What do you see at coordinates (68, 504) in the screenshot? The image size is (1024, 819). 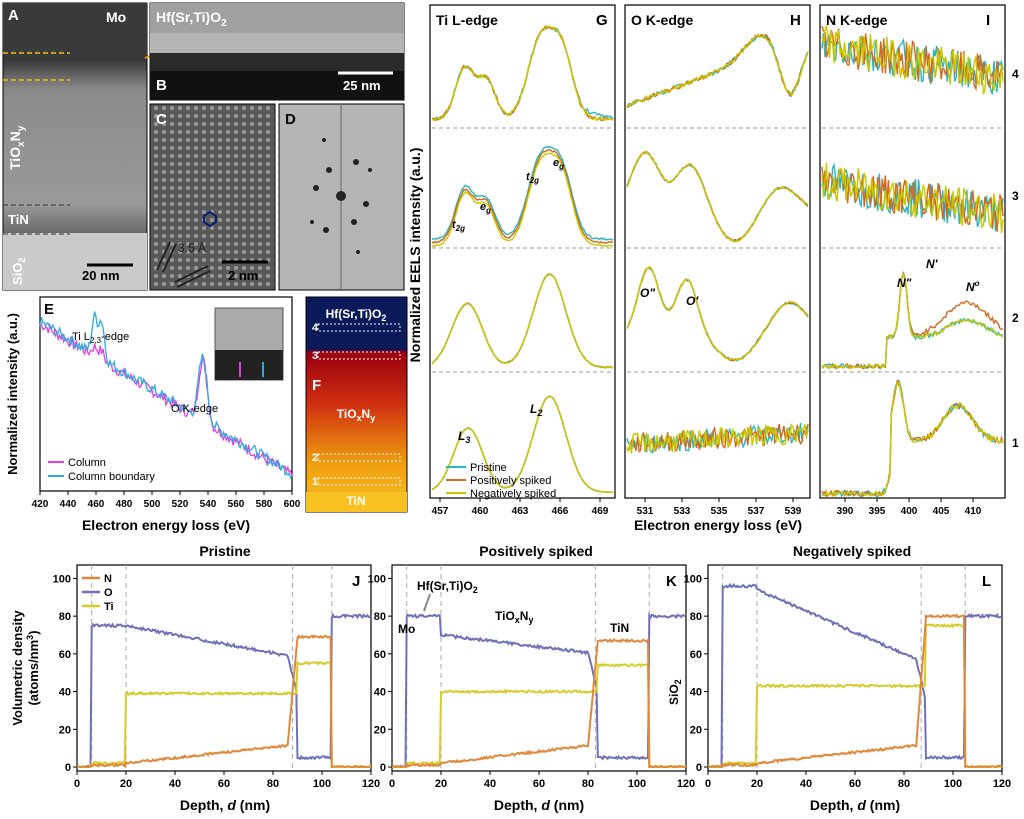 I see `e-tick-label: 440` at bounding box center [68, 504].